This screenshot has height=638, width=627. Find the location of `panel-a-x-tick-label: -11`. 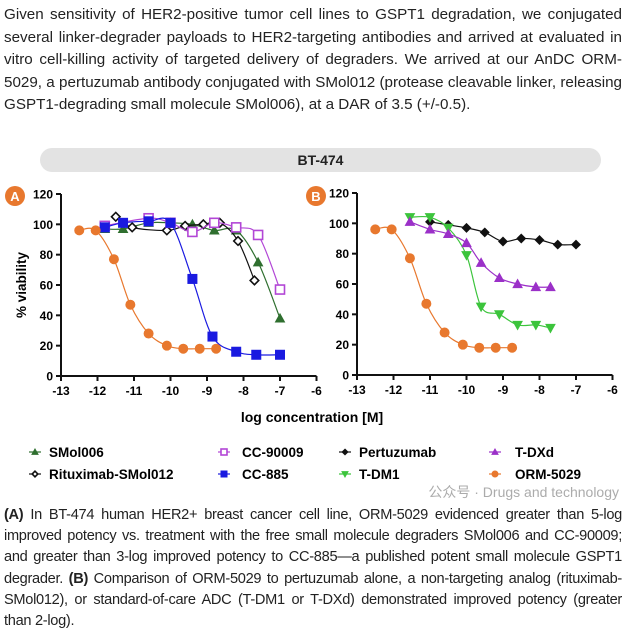

panel-a-x-tick-label: -11 is located at coordinates (134, 391).